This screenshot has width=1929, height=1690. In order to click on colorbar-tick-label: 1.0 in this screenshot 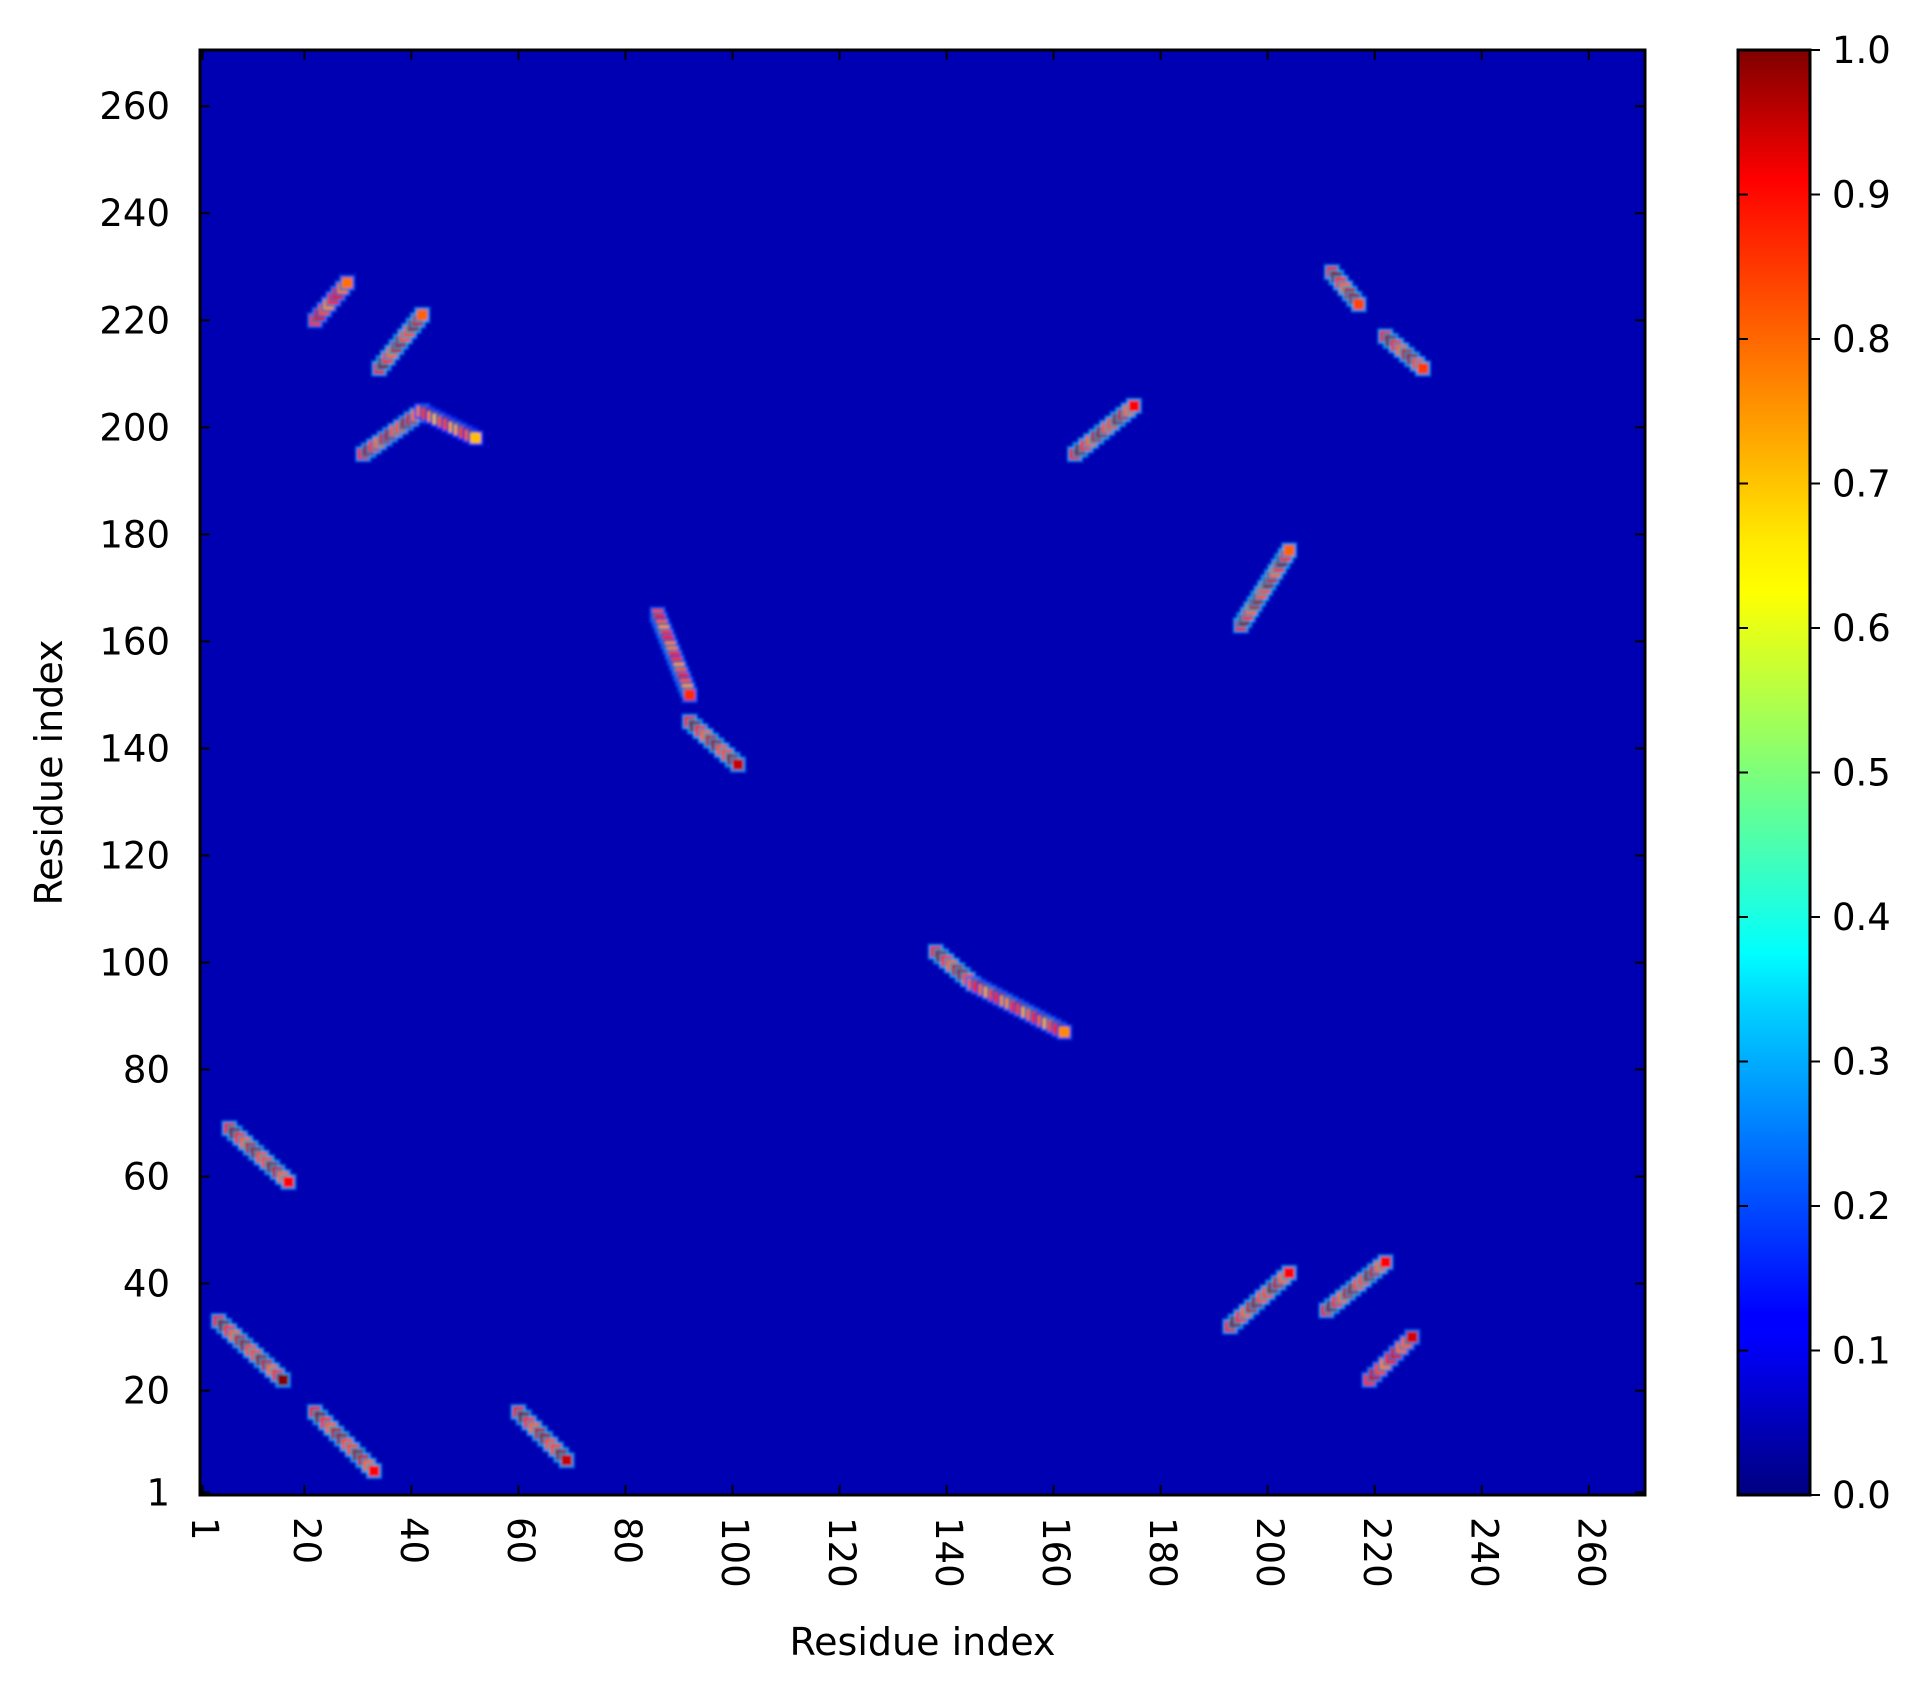, I will do `click(1861, 50)`.